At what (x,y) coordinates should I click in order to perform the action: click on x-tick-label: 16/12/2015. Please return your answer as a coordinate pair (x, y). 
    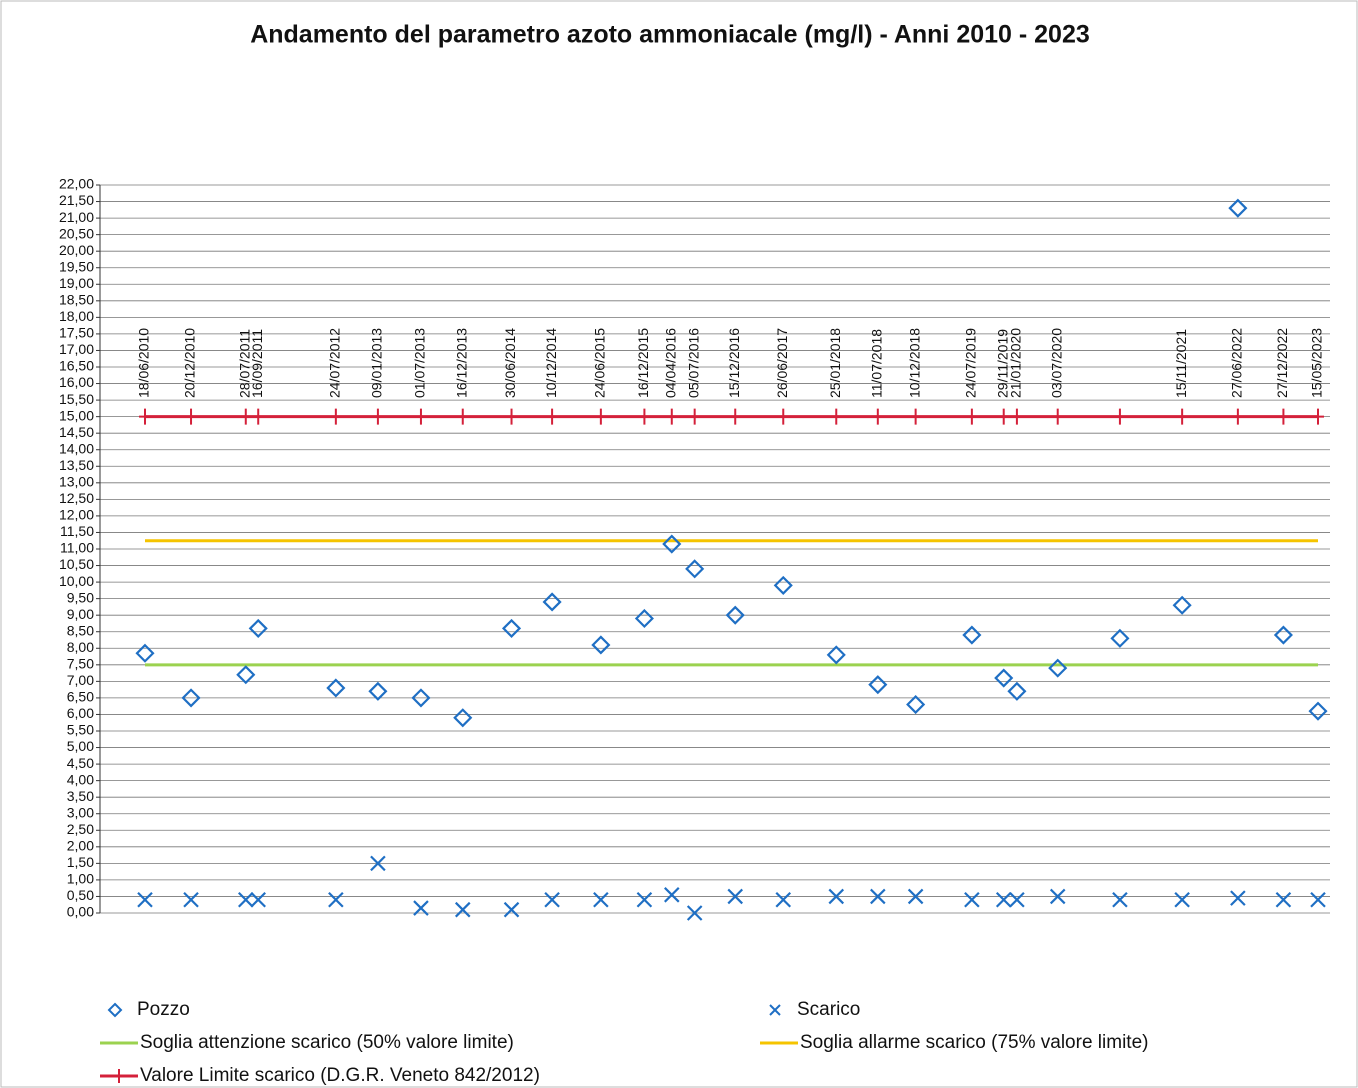
    Looking at the image, I should click on (643, 363).